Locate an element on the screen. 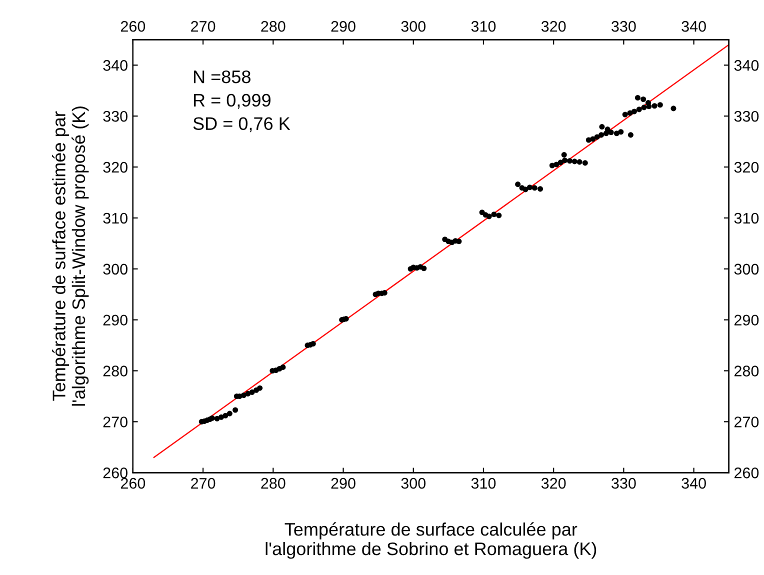  y-tick-label: 320 is located at coordinates (115, 167).